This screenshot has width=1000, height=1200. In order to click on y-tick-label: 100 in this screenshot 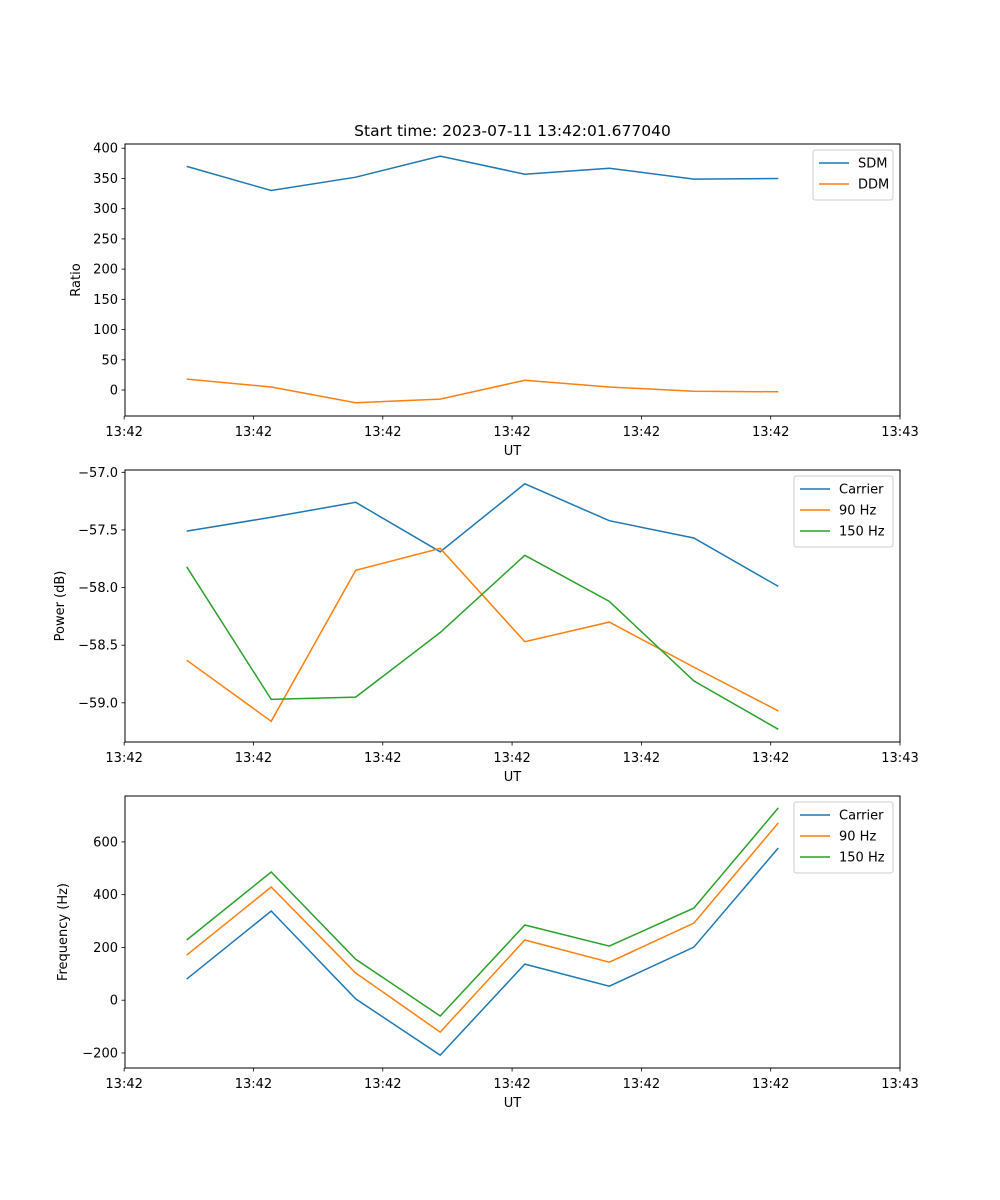, I will do `click(105, 330)`.